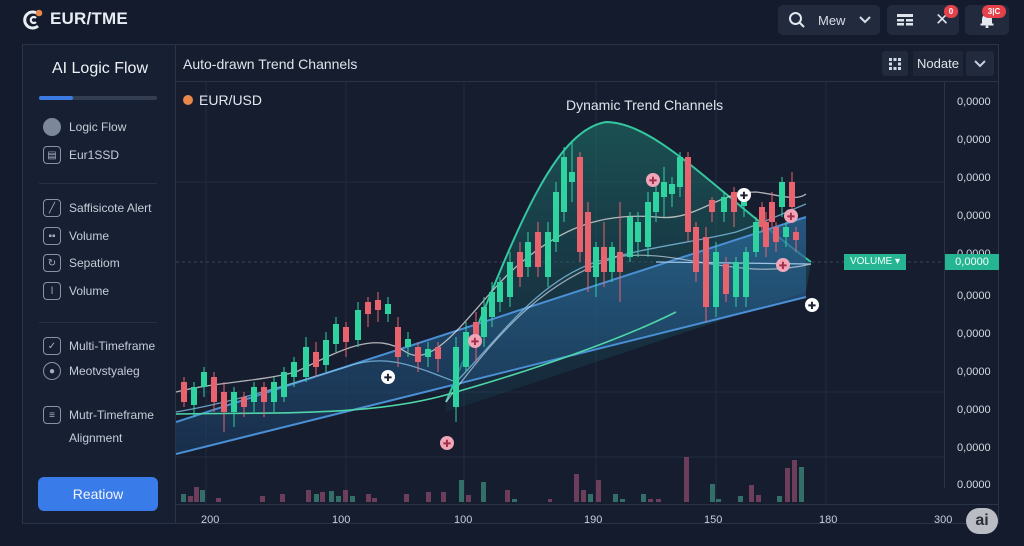 This screenshot has height=546, width=1024. I want to click on symbol-status-icon, so click(188, 100).